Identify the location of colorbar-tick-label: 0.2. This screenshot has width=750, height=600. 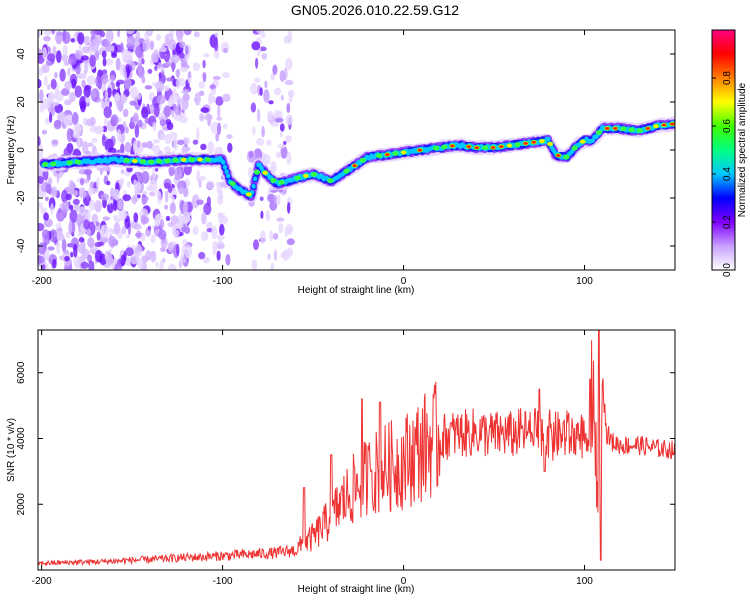
(727, 222).